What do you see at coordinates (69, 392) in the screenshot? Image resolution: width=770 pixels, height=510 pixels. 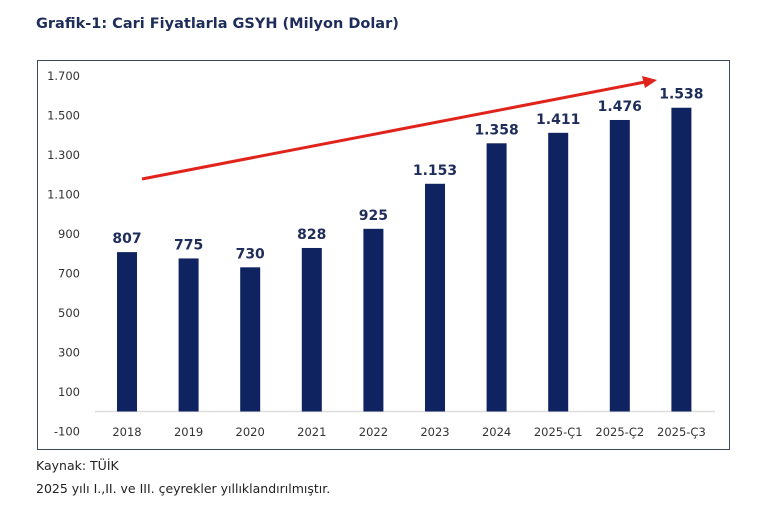 I see `y-tick-label: 100` at bounding box center [69, 392].